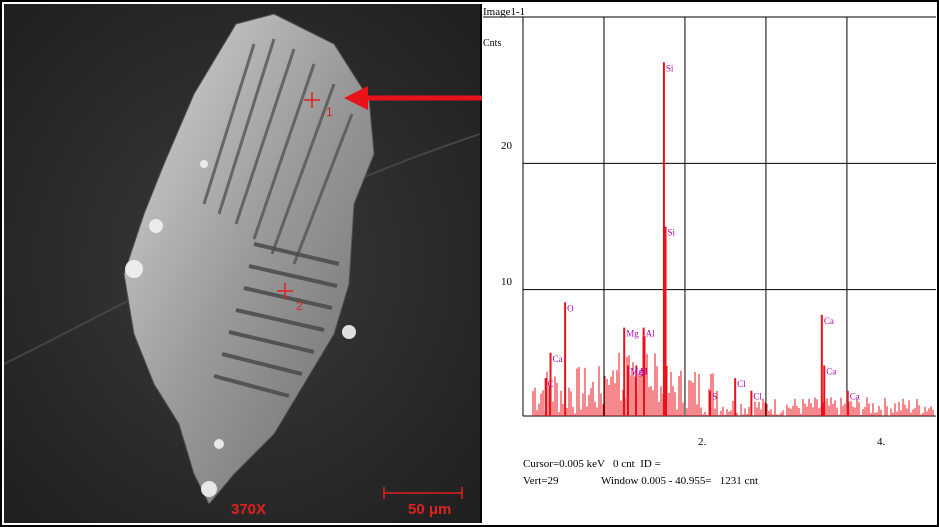 This screenshot has height=527, width=939. What do you see at coordinates (423, 493) in the screenshot?
I see `scale-bar` at bounding box center [423, 493].